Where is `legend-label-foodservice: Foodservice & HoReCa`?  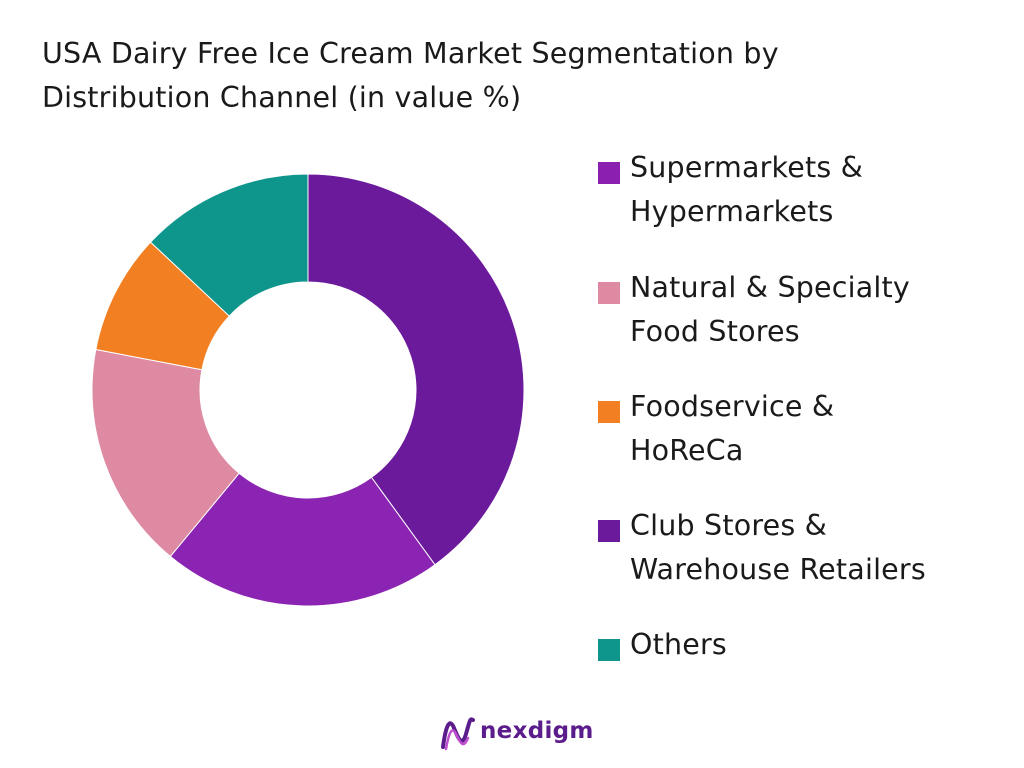
legend-label-foodservice: Foodservice & HoReCa is located at coordinates (732, 428).